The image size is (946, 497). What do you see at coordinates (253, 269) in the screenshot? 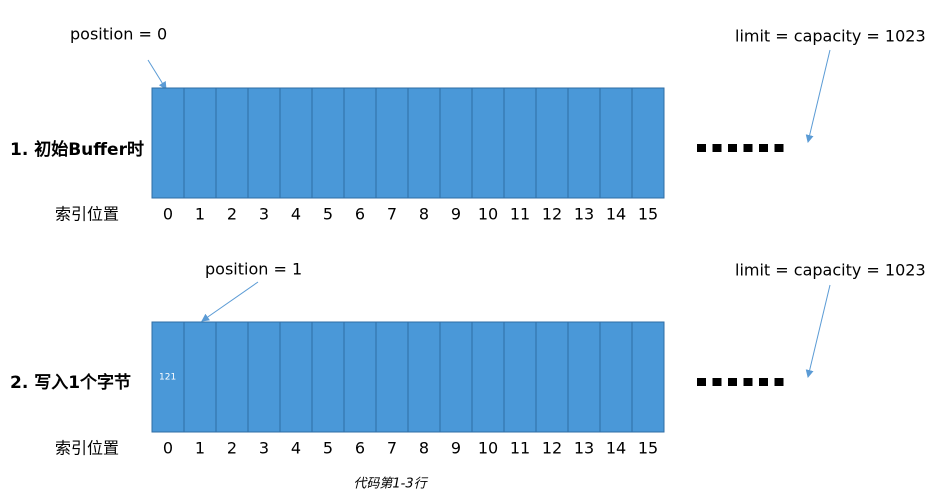
I see `position-label: position = 1` at bounding box center [253, 269].